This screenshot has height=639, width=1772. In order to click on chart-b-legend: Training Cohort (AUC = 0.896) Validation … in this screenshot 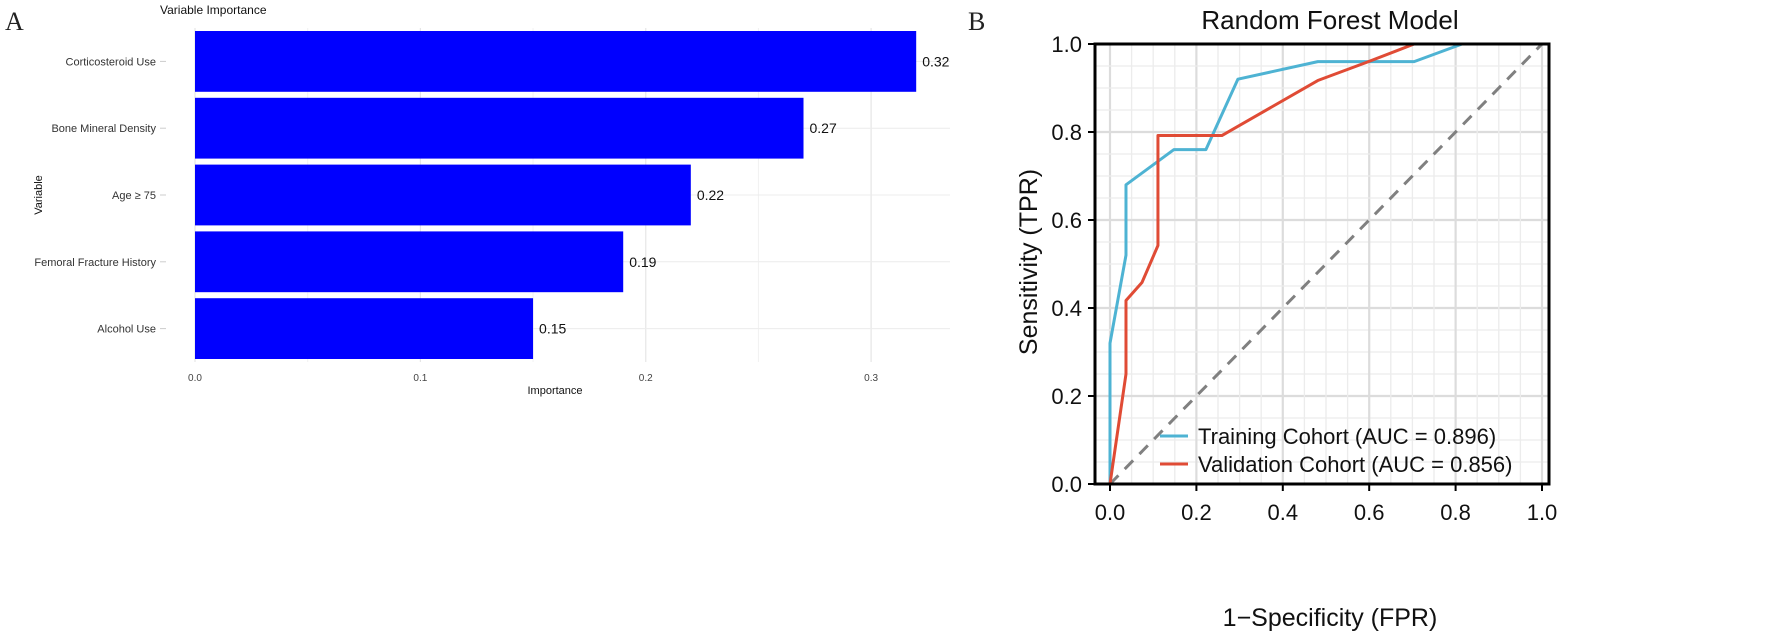, I will do `click(1336, 450)`.